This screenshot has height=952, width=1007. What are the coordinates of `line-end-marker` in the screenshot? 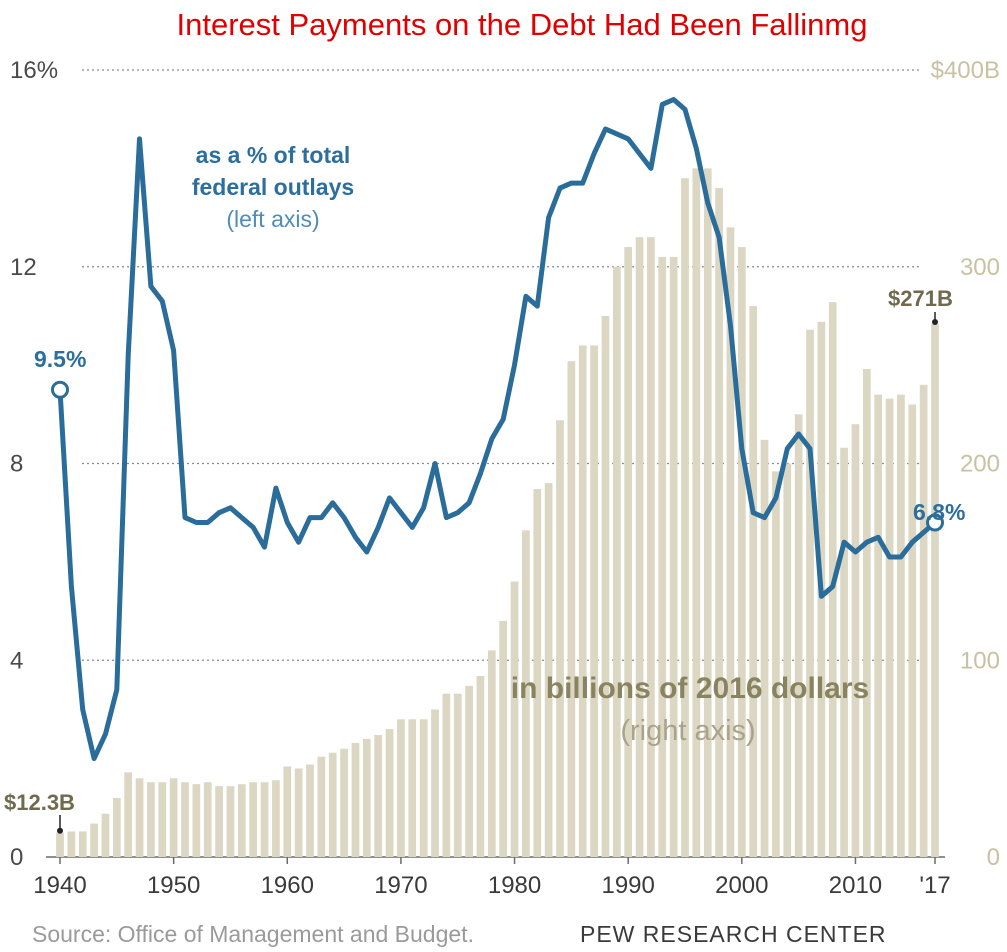 It's located at (935, 522).